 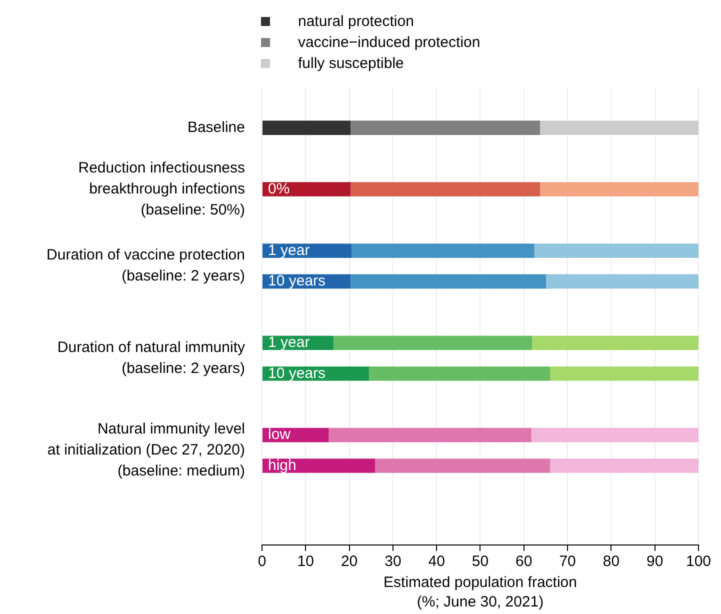 I want to click on x-tick-label: 60, so click(x=524, y=561).